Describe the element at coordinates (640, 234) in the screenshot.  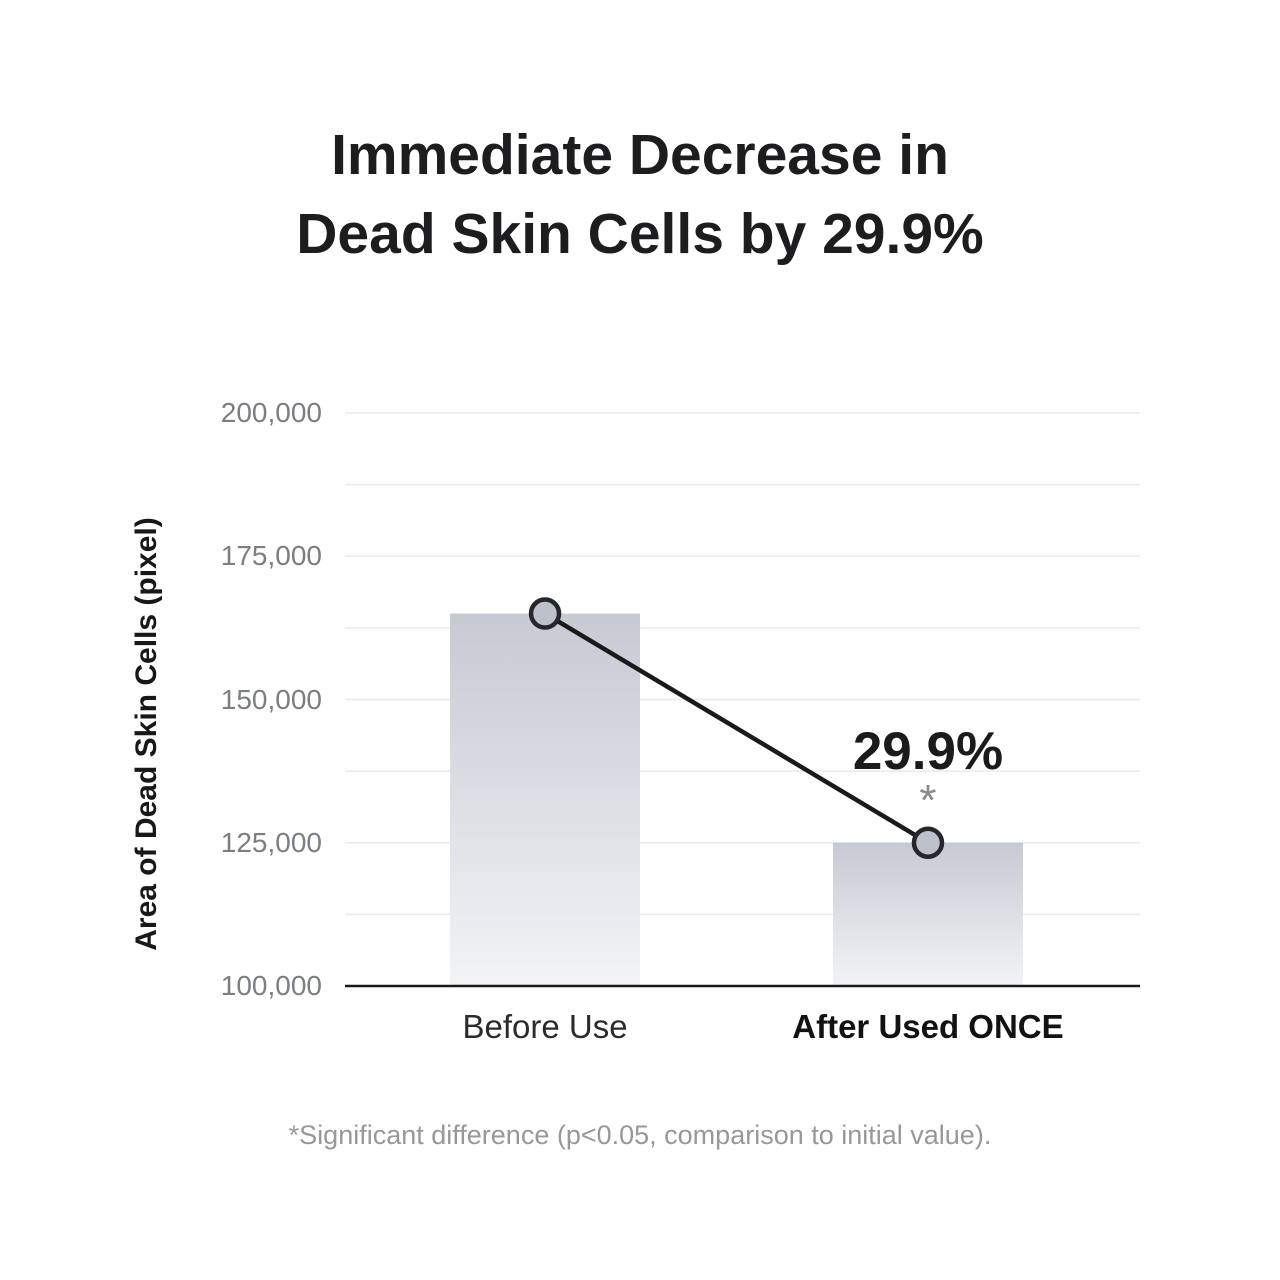
I see `chart-title-line2: Dead Skin Cells by 29.9%` at that location.